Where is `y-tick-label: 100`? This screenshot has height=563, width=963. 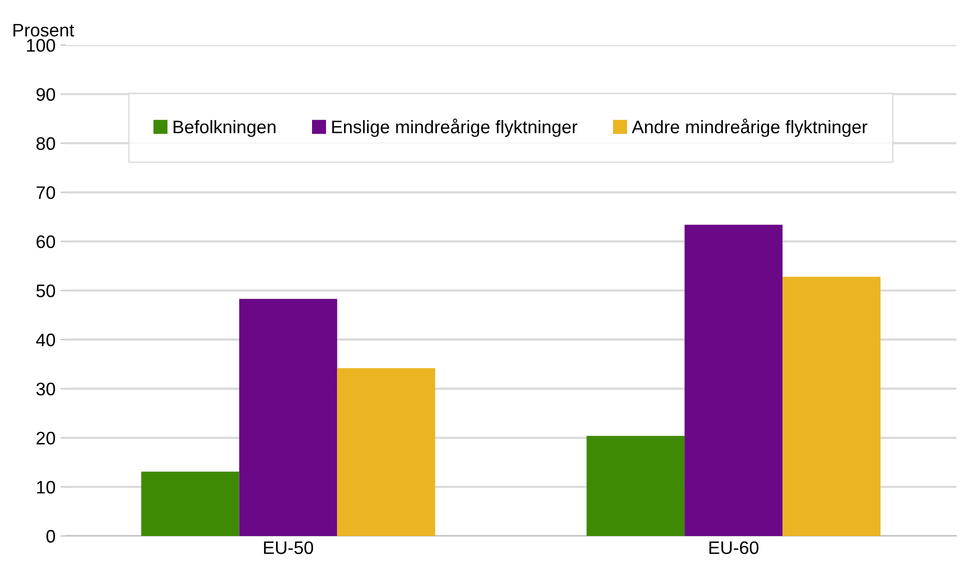
y-tick-label: 100 is located at coordinates (41, 45).